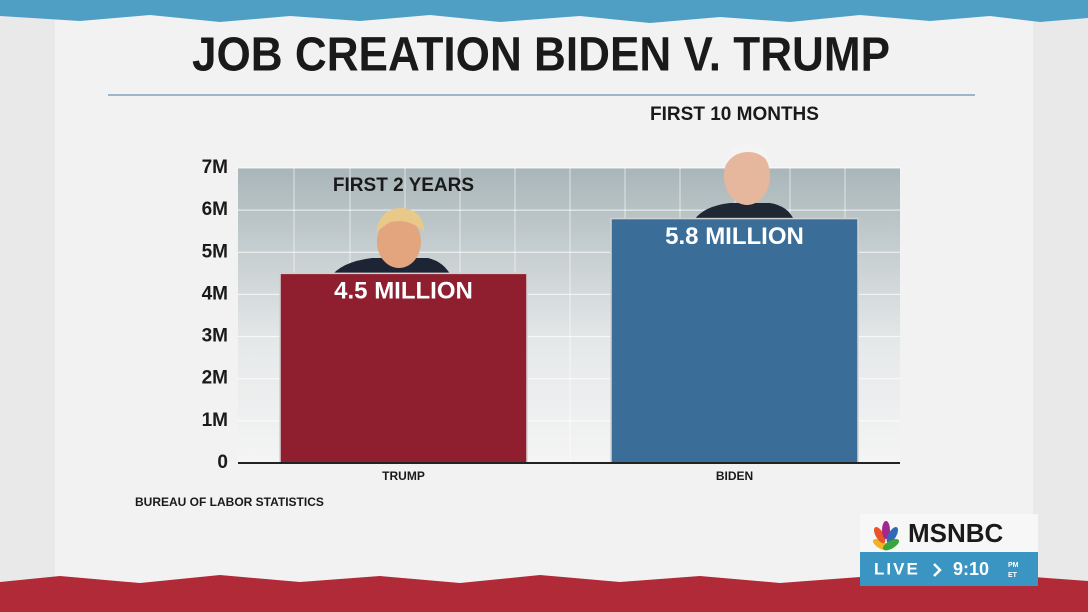  What do you see at coordinates (956, 533) in the screenshot?
I see `network-name: MSNBC` at bounding box center [956, 533].